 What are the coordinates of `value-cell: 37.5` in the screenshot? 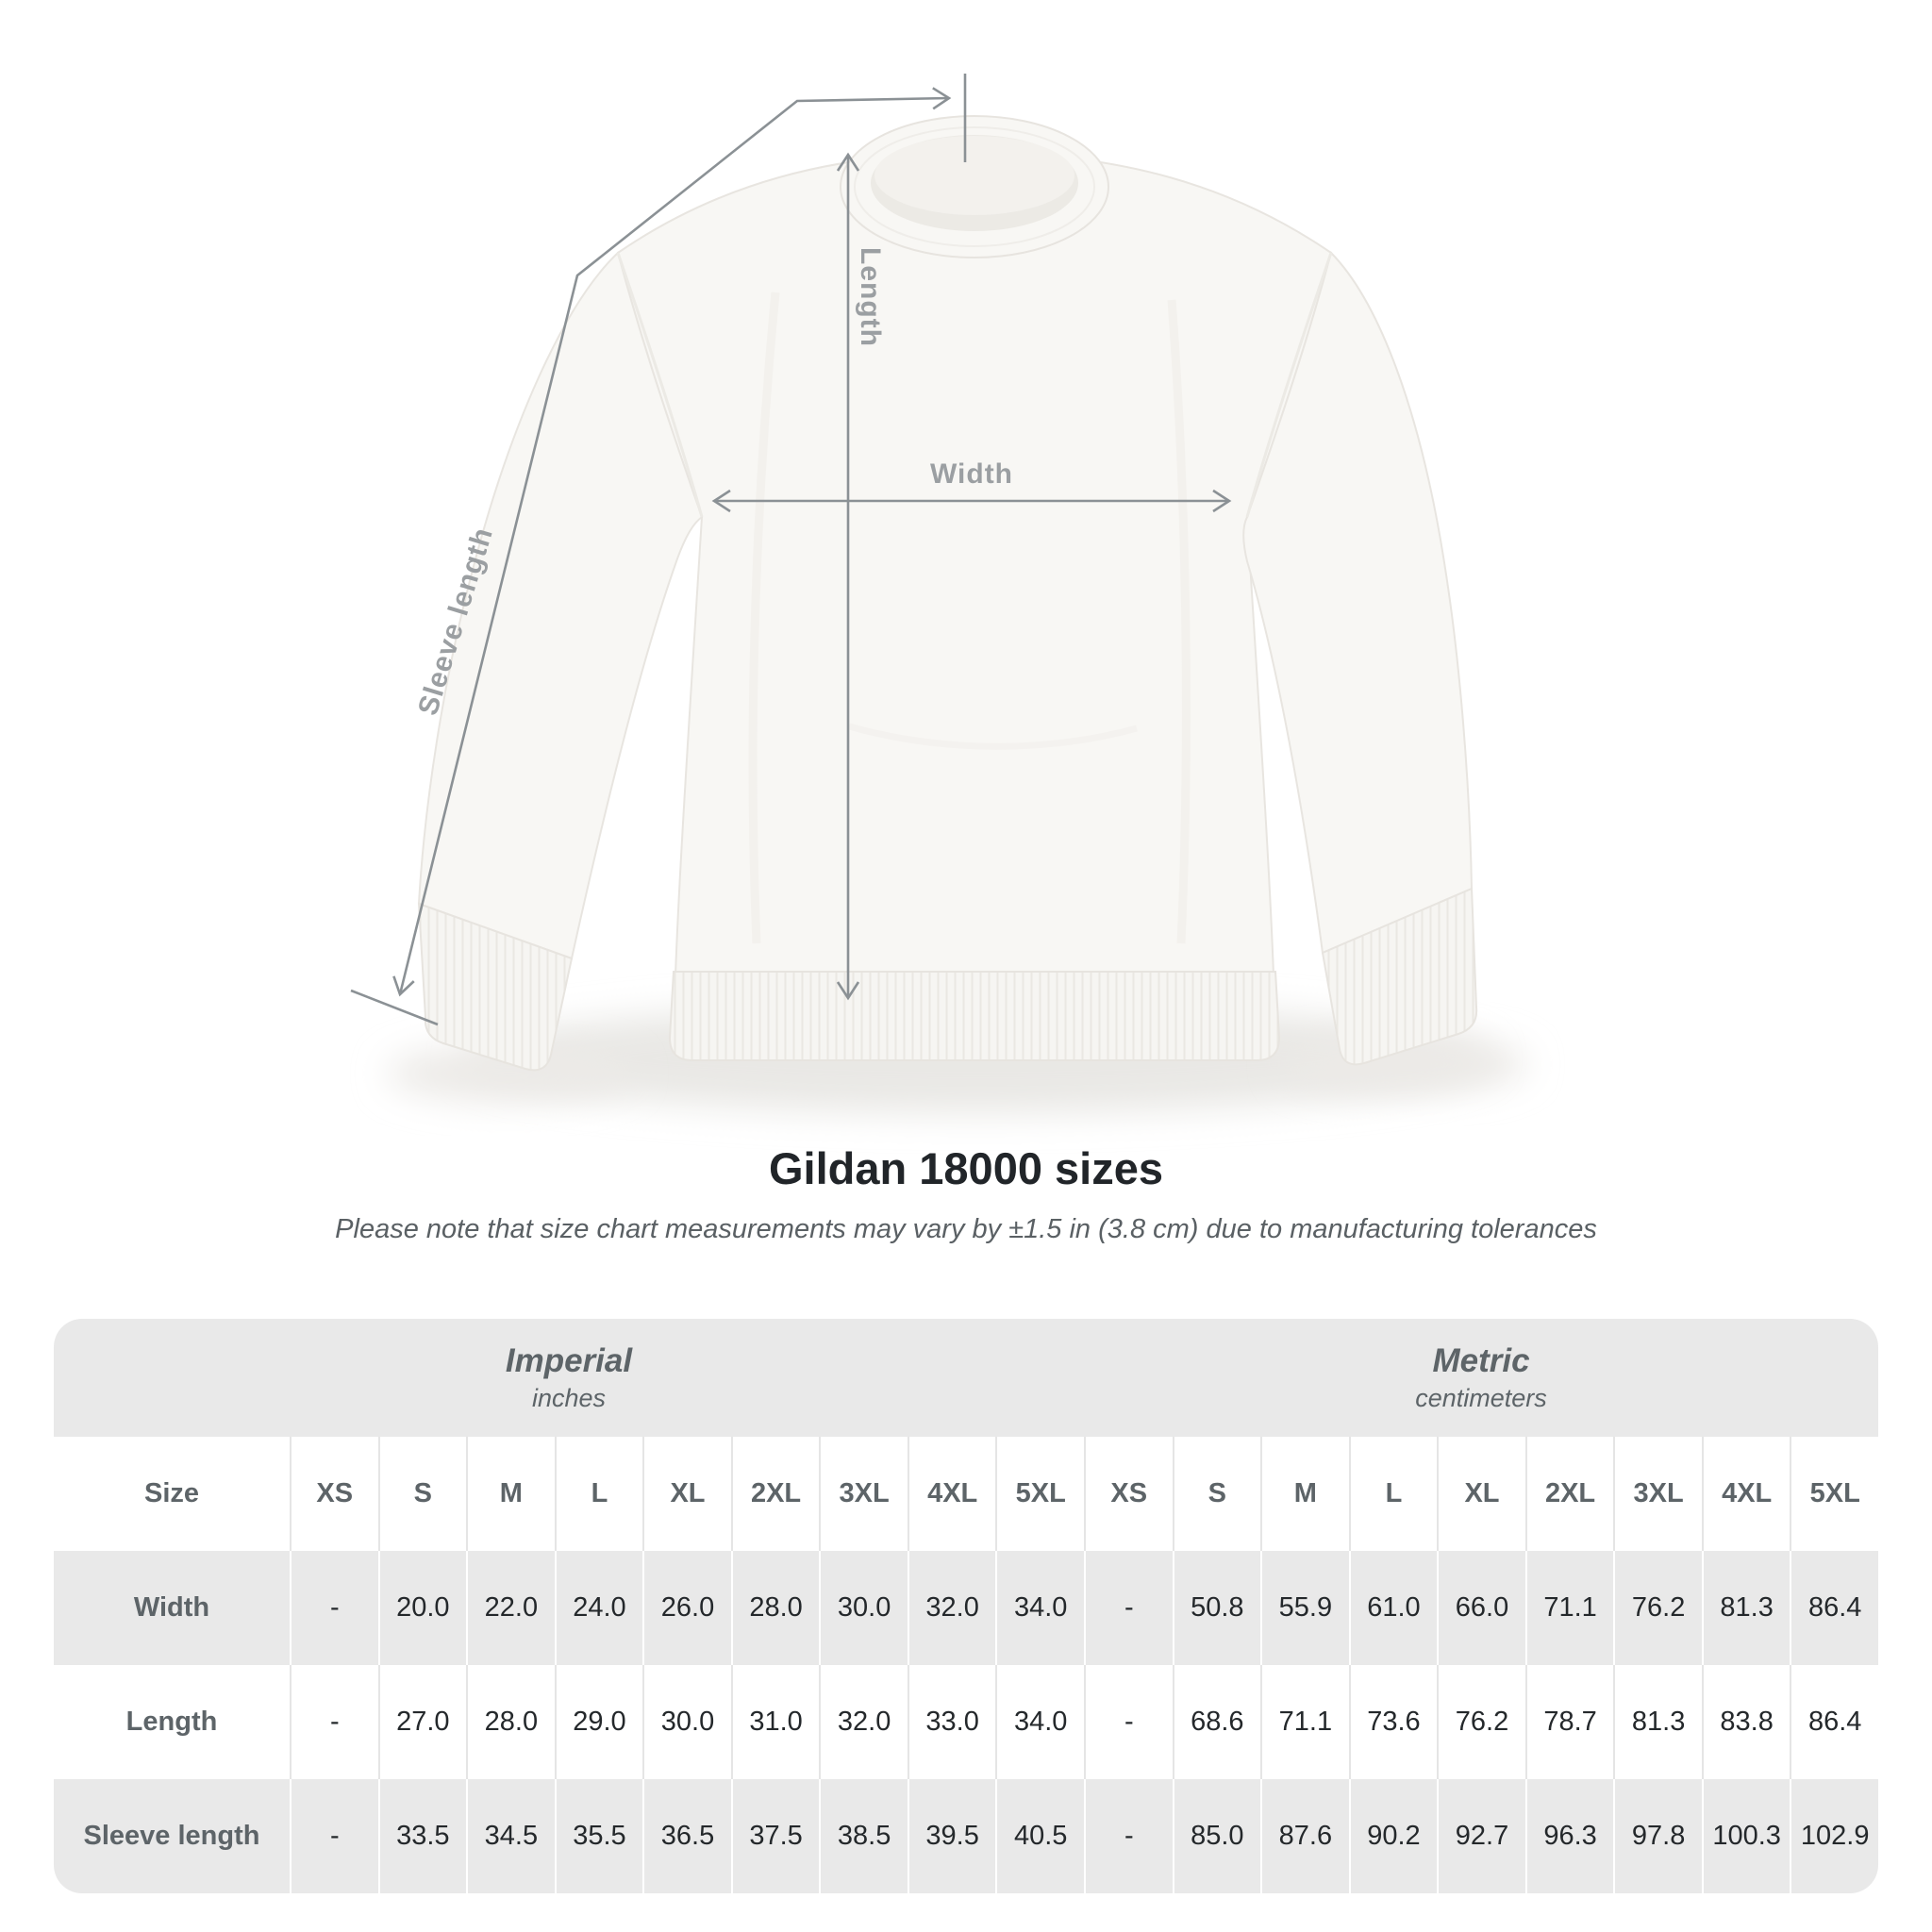 It's located at (775, 1836).